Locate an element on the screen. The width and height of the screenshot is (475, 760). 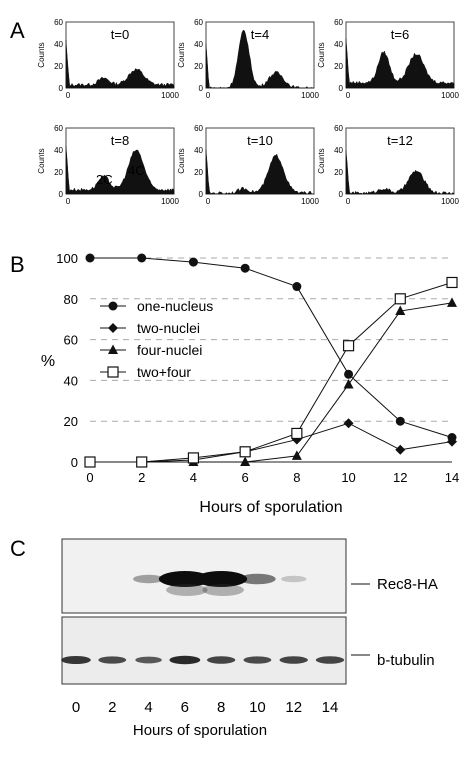
histogram-title: t=12 is located at coordinates (400, 140).